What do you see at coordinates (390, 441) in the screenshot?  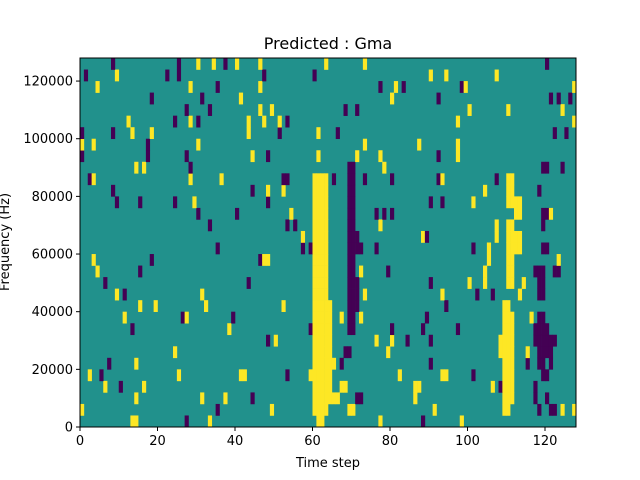 I see `x-tick-label: 80` at bounding box center [390, 441].